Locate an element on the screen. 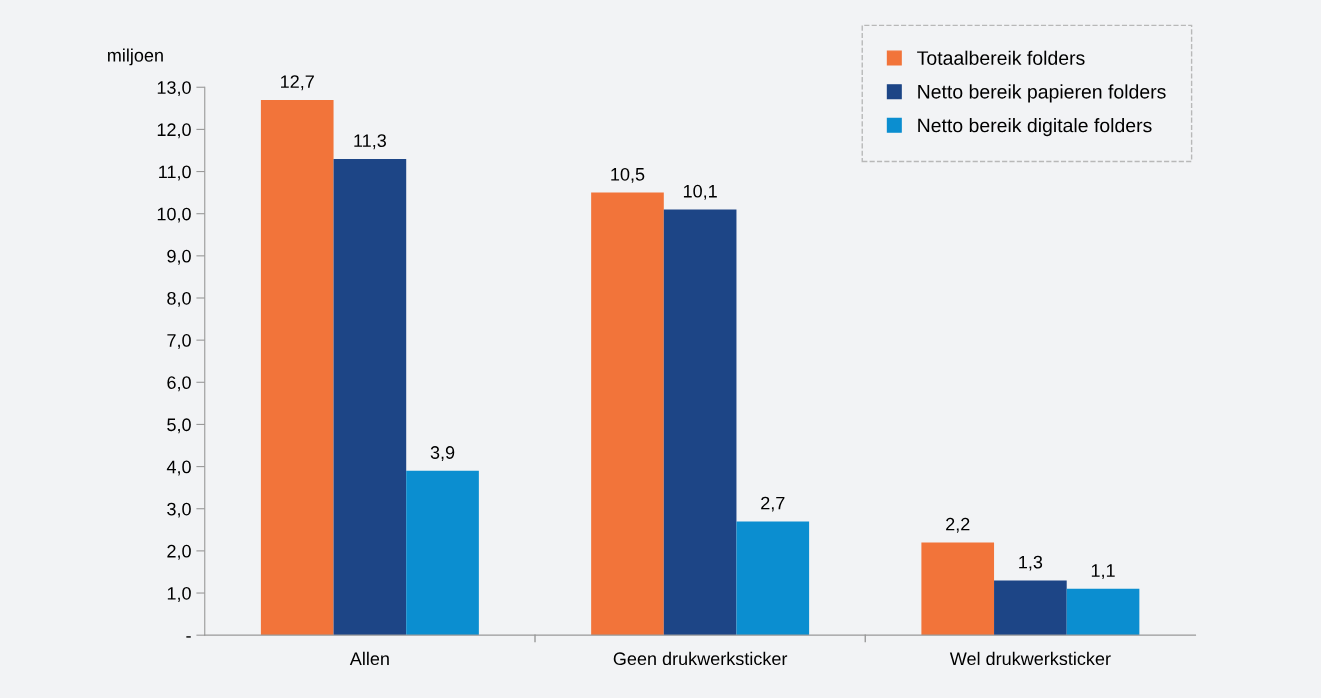 Image resolution: width=1321 pixels, height=698 pixels. y-axis-title: miljoen is located at coordinates (135, 57).